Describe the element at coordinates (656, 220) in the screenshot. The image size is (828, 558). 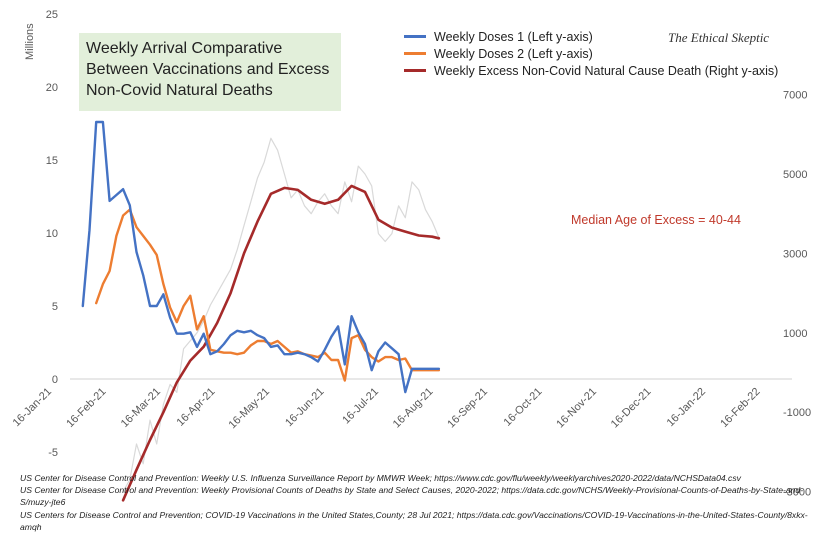
I see `median-age-annotation: Median Age of Excess = 40-44` at that location.